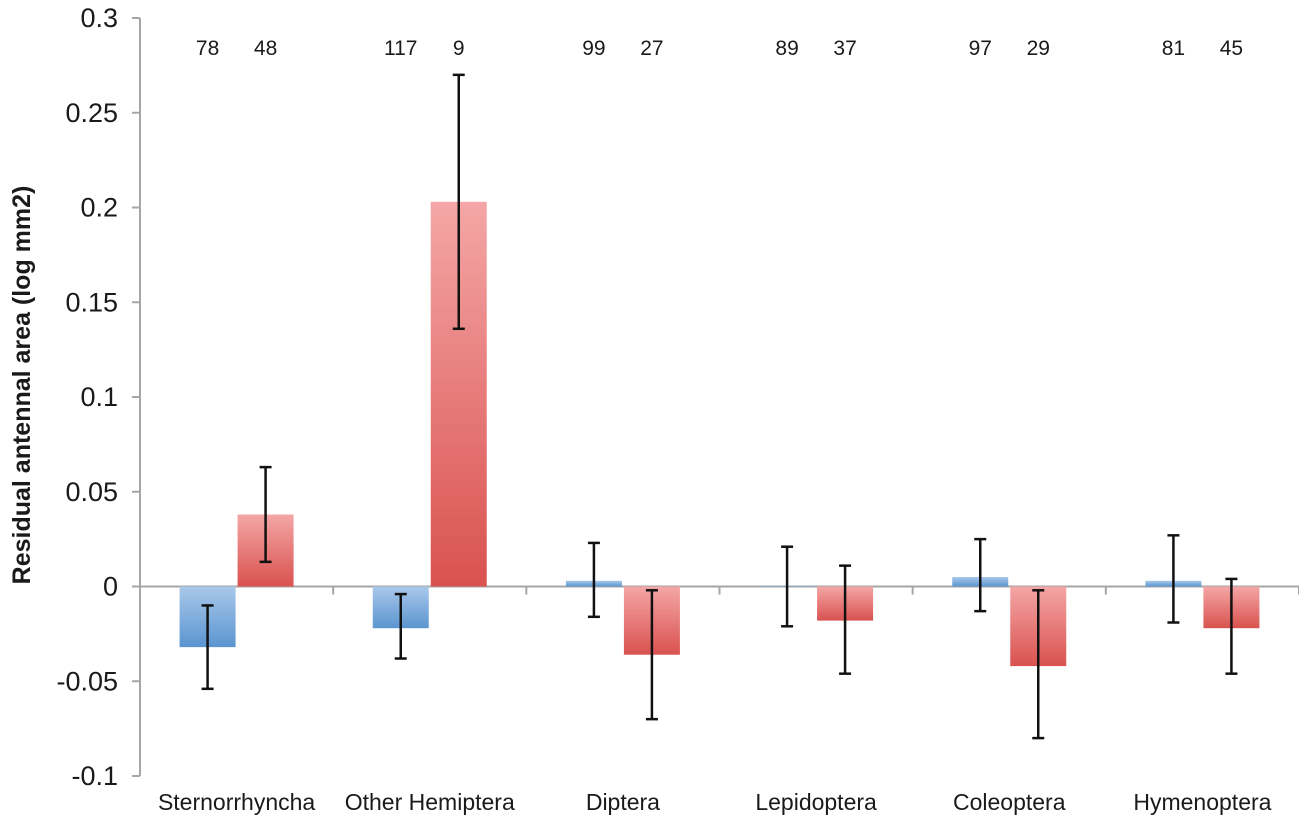  Describe the element at coordinates (110, 587) in the screenshot. I see `y-tick-label: 0` at that location.